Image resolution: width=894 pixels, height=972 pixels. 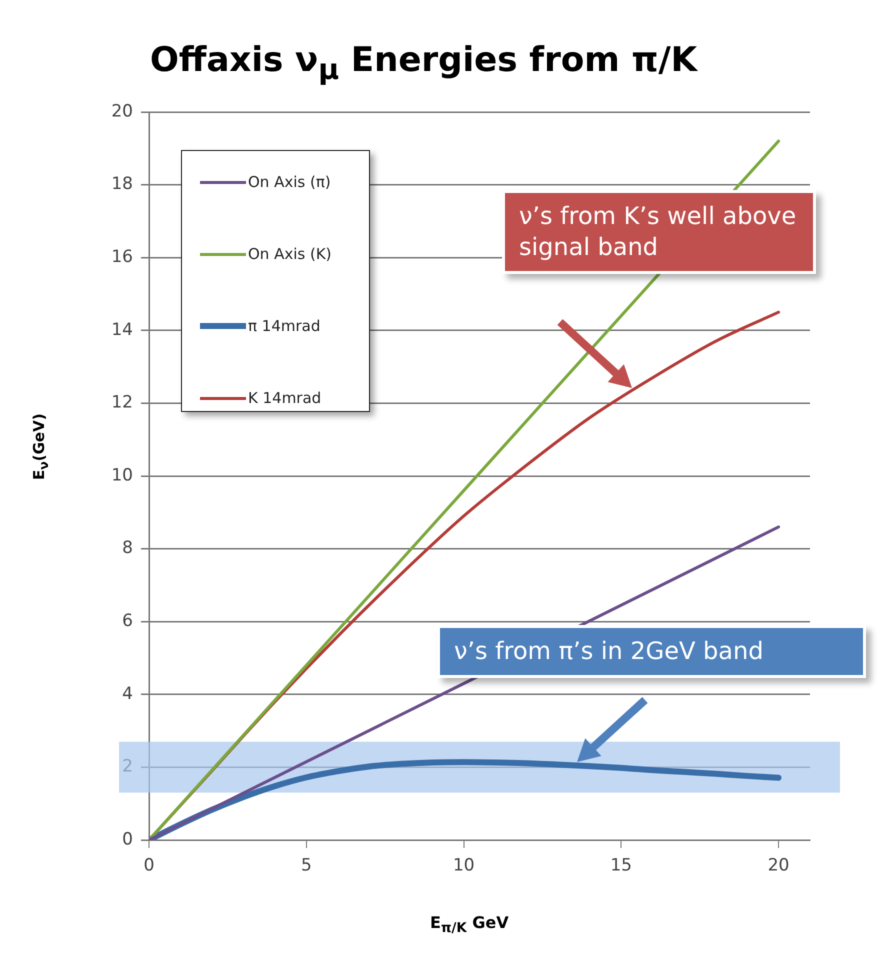 What do you see at coordinates (122, 257) in the screenshot?
I see `y-tick-label: 16` at bounding box center [122, 257].